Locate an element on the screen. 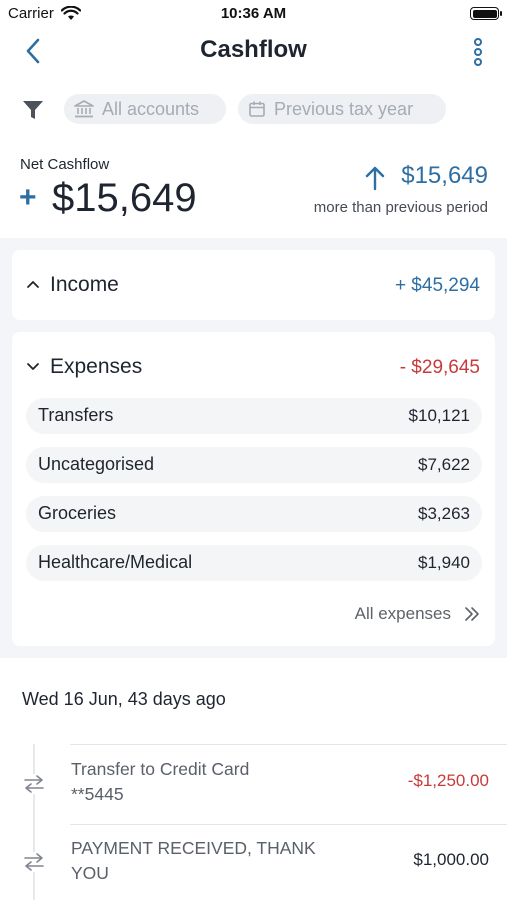 This screenshot has height=900, width=507. back-chevron-icon is located at coordinates (34, 51).